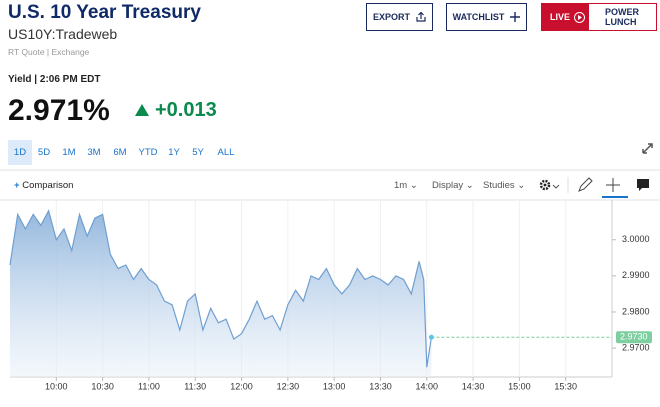 This screenshot has width=660, height=407. What do you see at coordinates (102, 386) in the screenshot?
I see `x-tick-label: 10:30` at bounding box center [102, 386].